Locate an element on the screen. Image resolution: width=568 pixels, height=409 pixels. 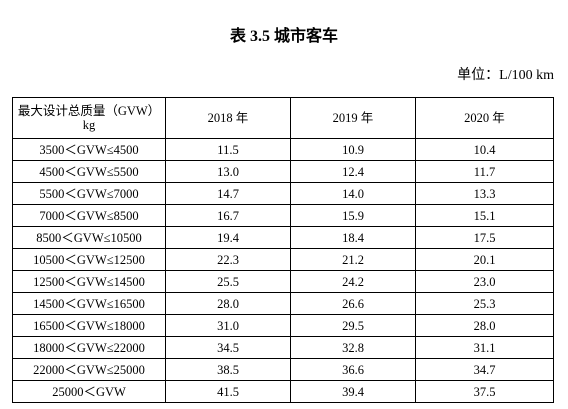
data-row: 5500＜GVW≤7000 14.7 14.0 13.3 is located at coordinates (283, 193).